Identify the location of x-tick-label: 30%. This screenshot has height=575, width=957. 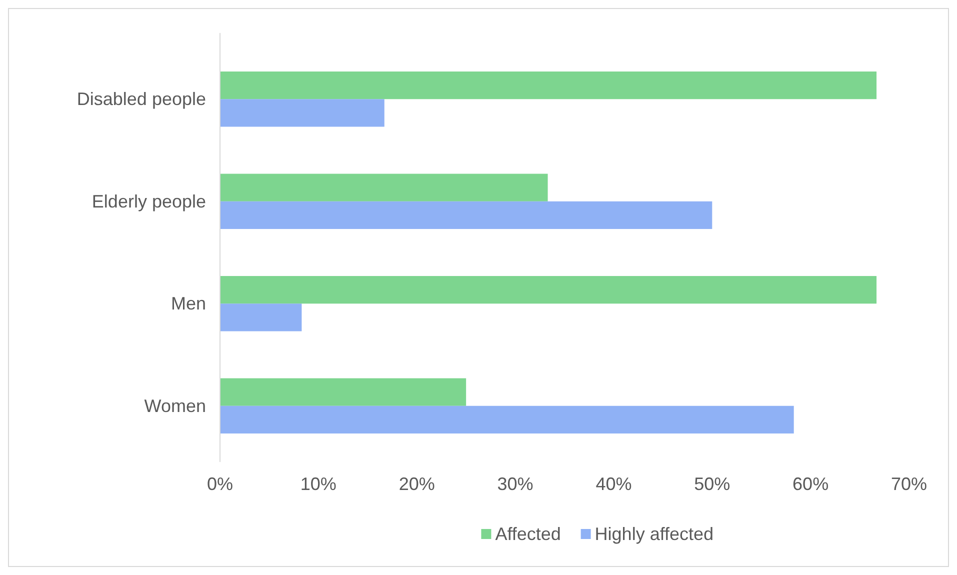
(515, 484).